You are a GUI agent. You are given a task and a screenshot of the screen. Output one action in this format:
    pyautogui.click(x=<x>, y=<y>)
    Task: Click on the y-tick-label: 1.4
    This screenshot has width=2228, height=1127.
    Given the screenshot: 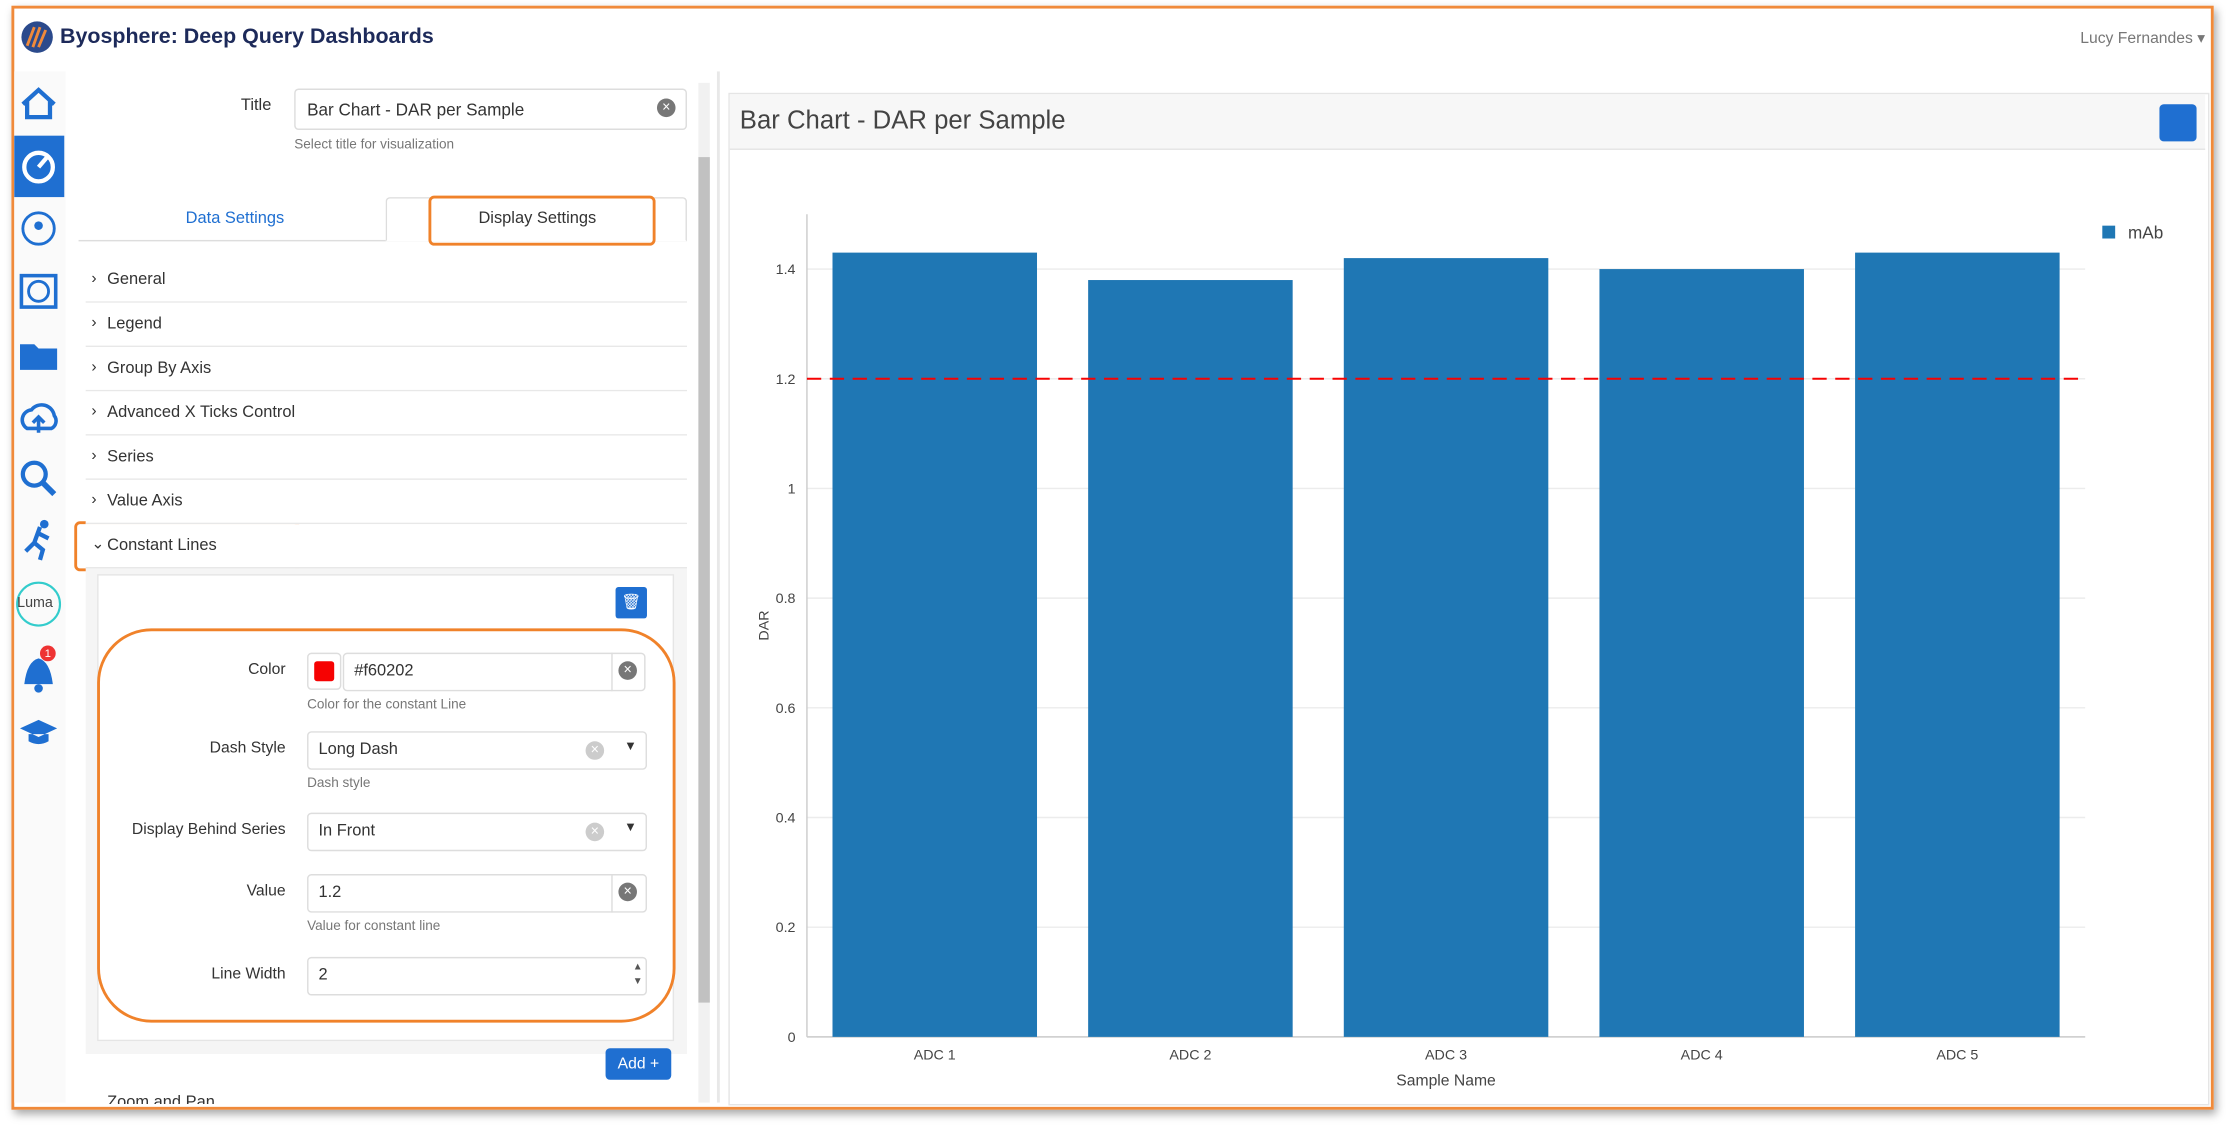 What is the action you would take?
    pyautogui.click(x=786, y=270)
    